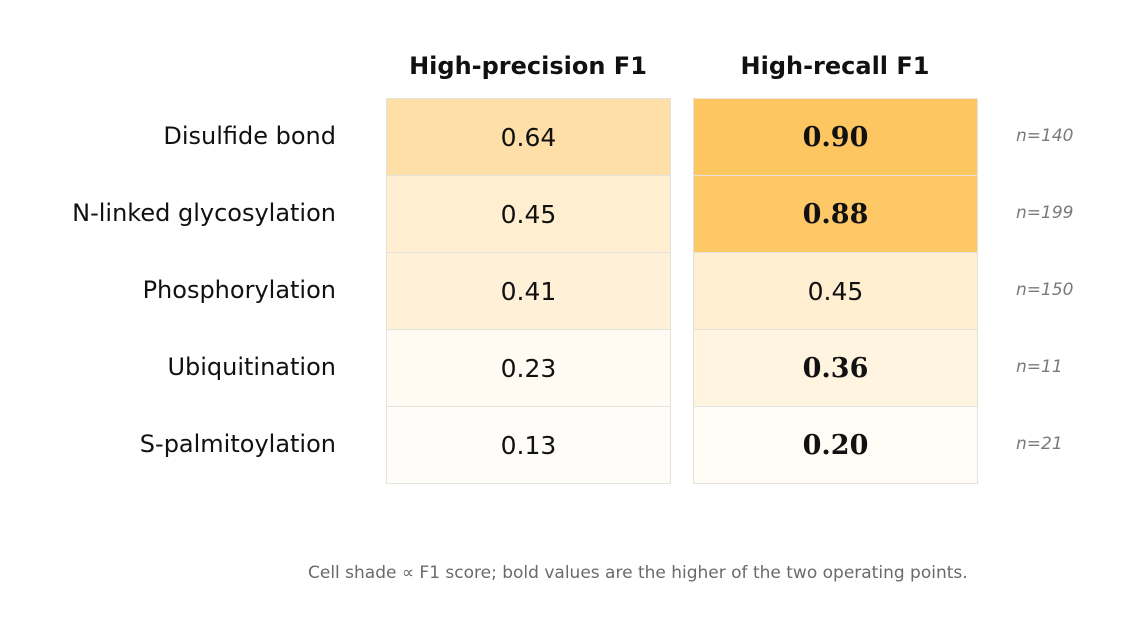 The width and height of the screenshot is (1133, 639). I want to click on heatmap-cell: 0.64, so click(528, 137).